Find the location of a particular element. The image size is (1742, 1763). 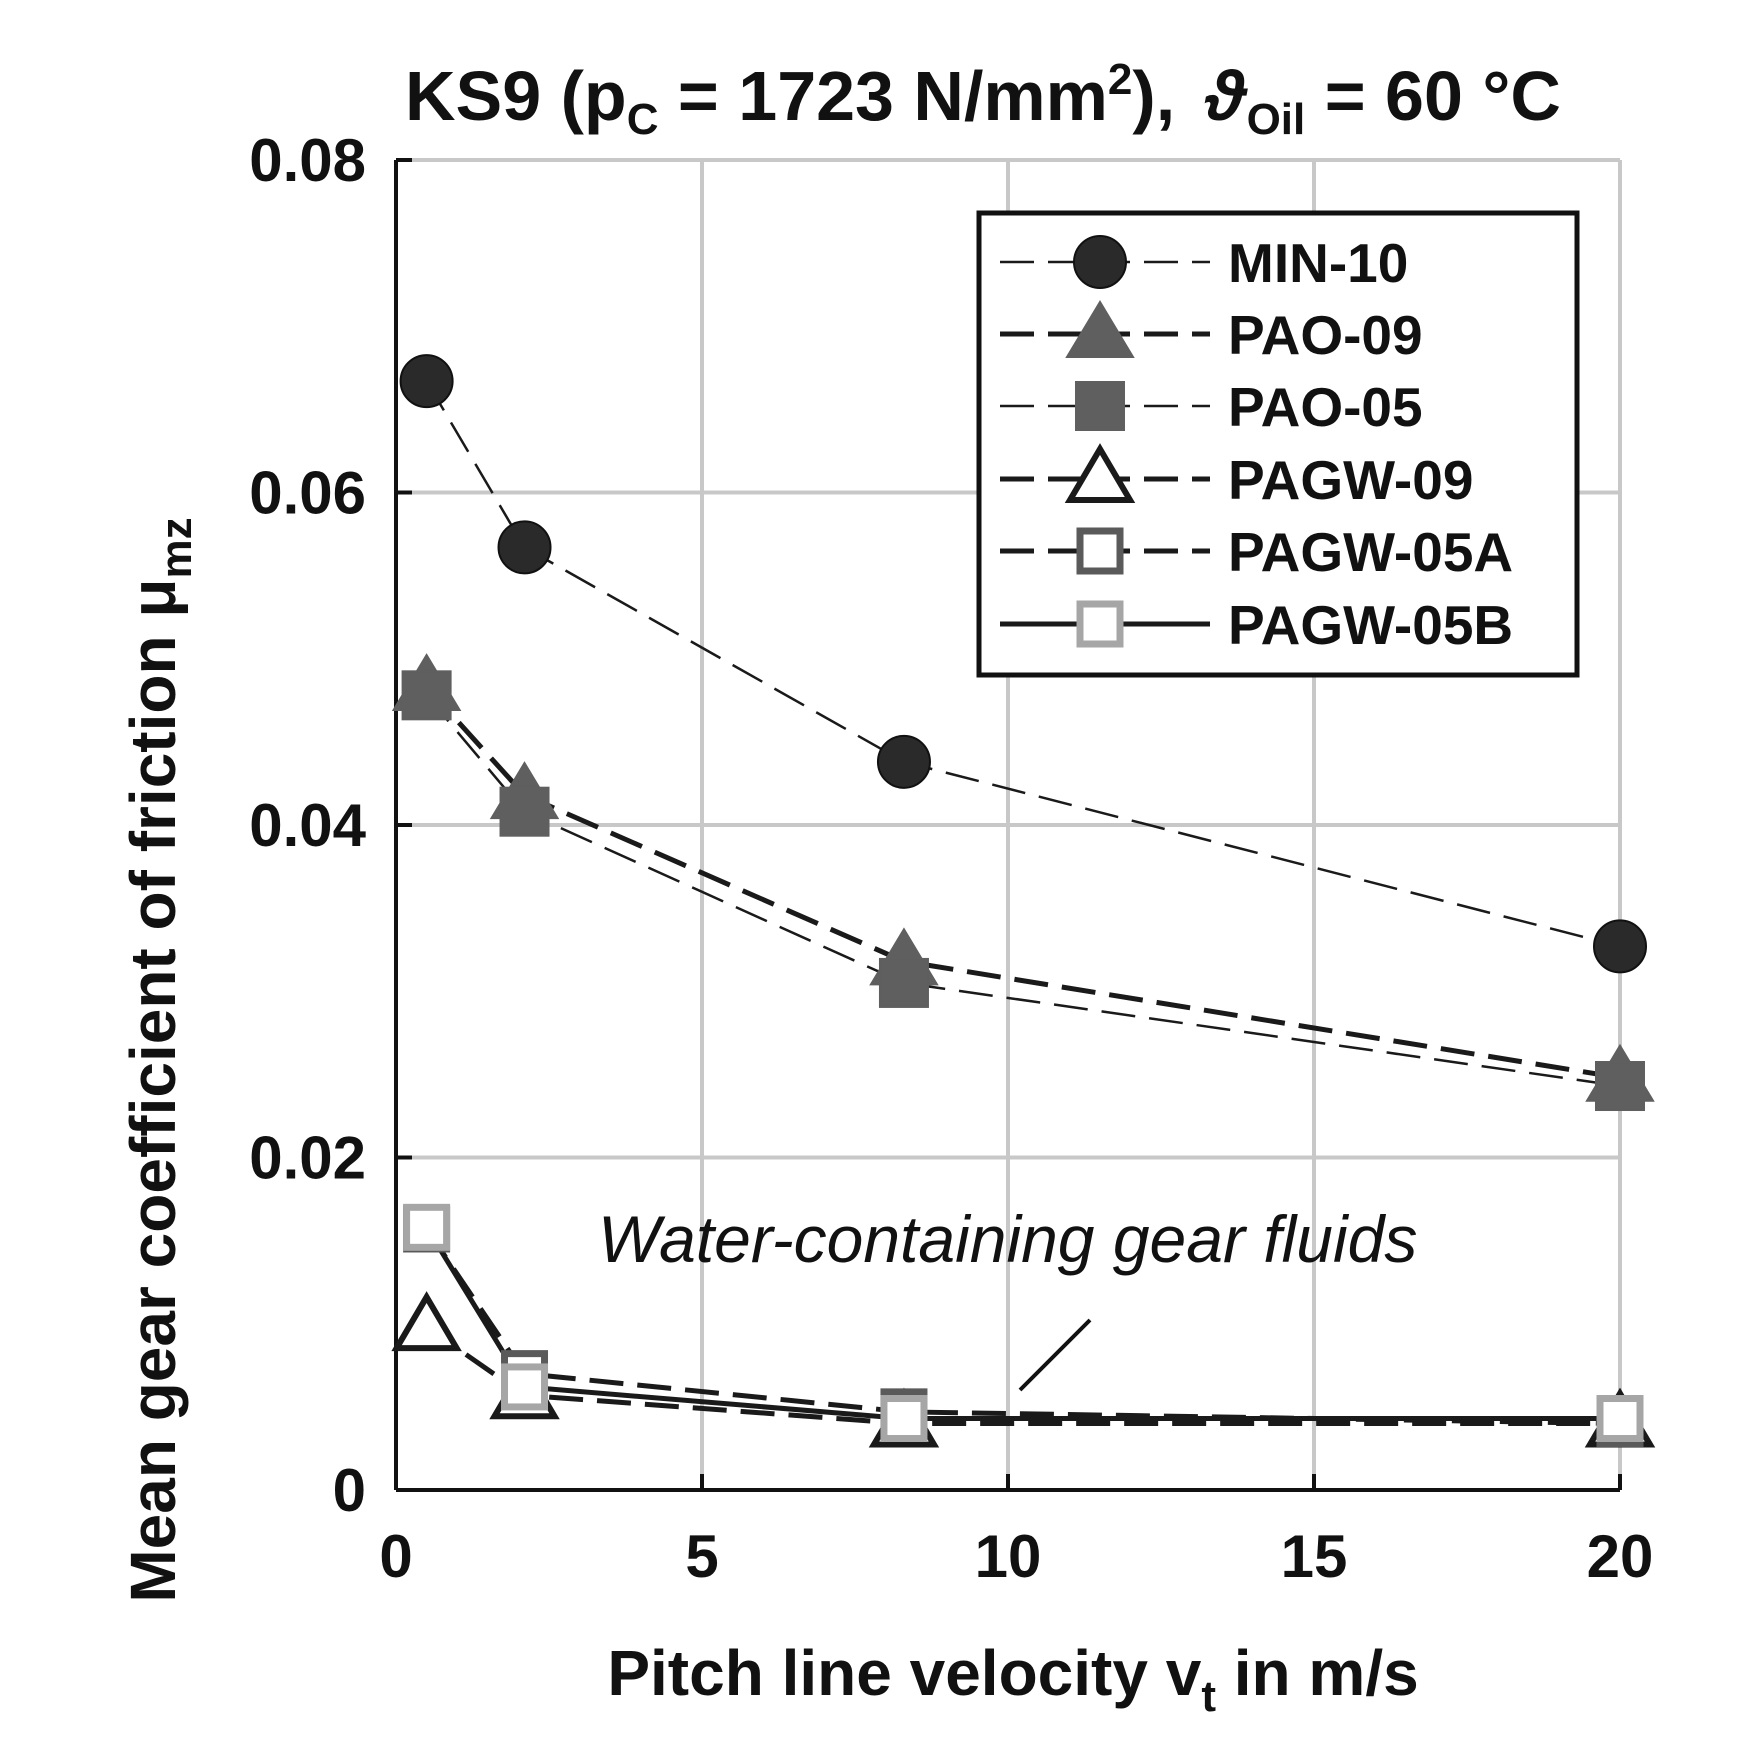

legend-marker-pagw-05a is located at coordinates (1100, 551).